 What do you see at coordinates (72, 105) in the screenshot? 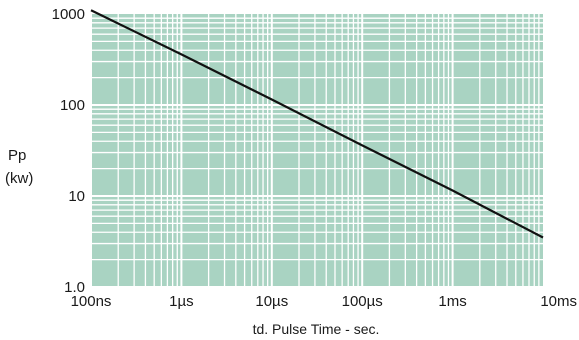
I see `y-tick-label: 100` at bounding box center [72, 105].